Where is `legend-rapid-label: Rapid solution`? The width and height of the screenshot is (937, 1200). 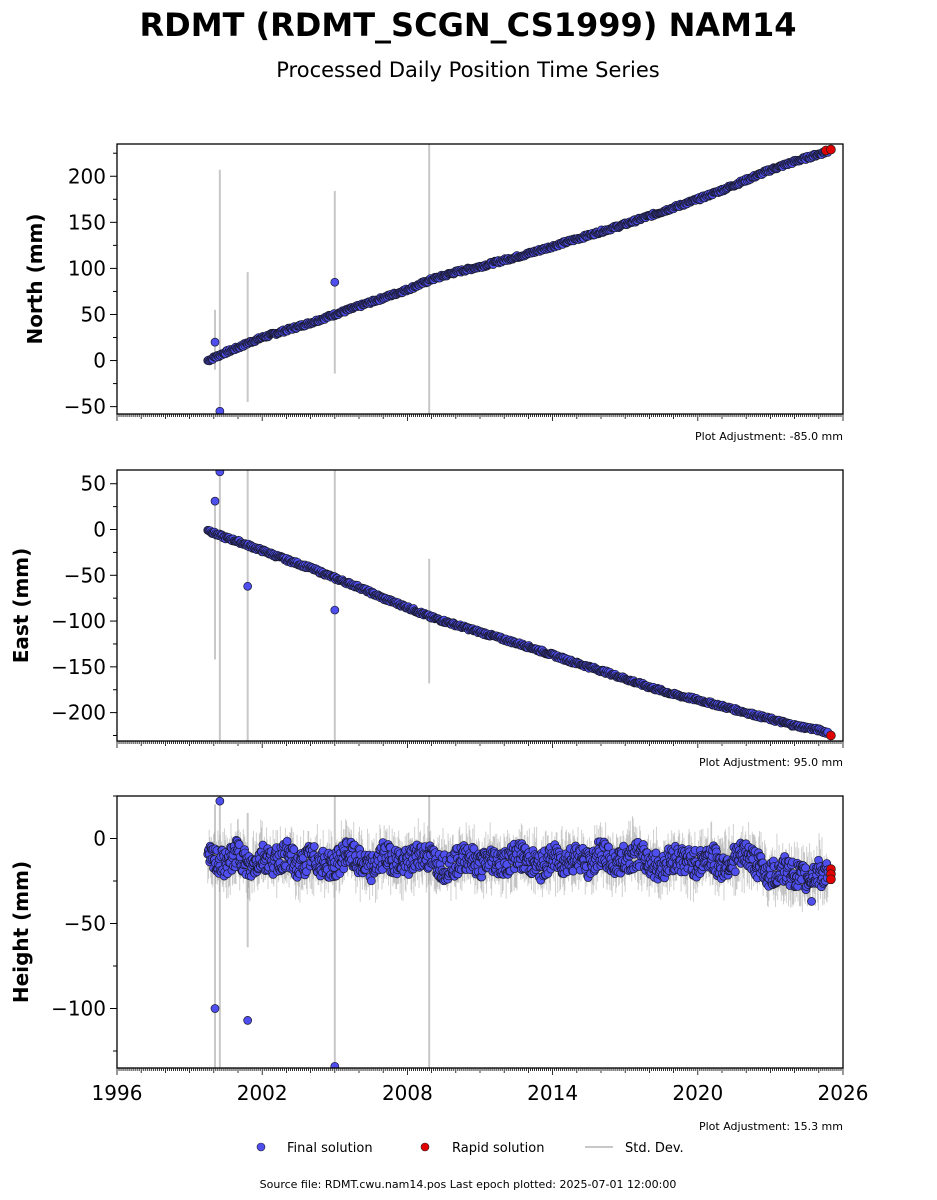 legend-rapid-label: Rapid solution is located at coordinates (498, 1148).